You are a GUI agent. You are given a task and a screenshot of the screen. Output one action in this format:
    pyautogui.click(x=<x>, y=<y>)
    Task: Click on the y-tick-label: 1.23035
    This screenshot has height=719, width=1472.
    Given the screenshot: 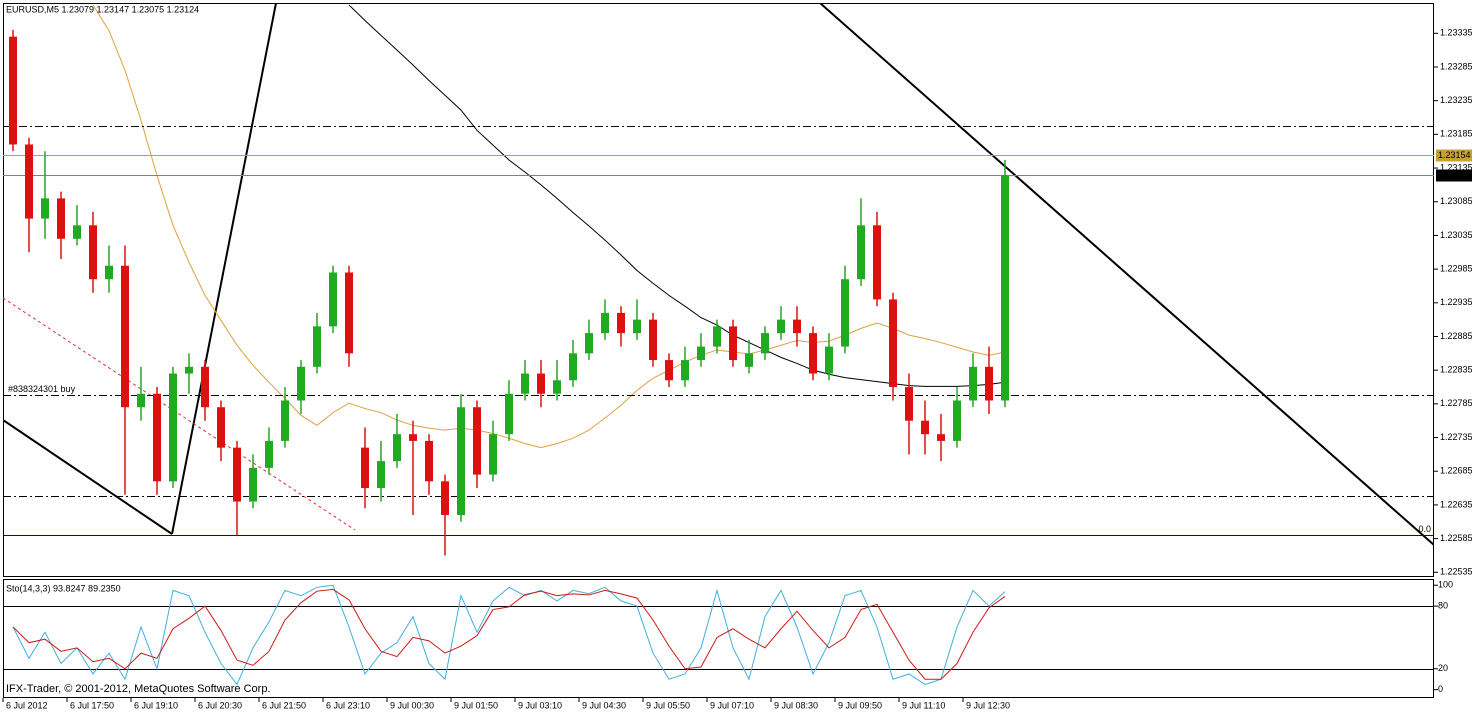 What is the action you would take?
    pyautogui.click(x=1456, y=235)
    